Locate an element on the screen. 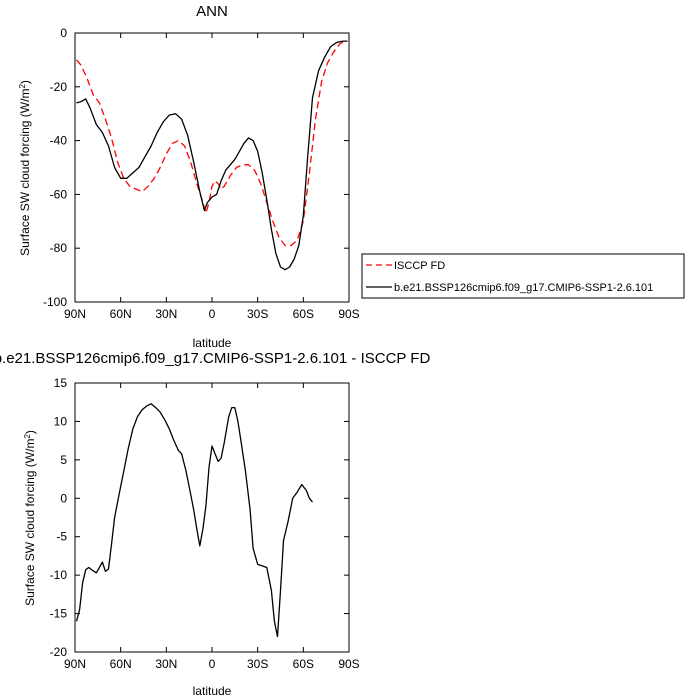 The height and width of the screenshot is (700, 700). top-x-tick-label: 30S is located at coordinates (257, 314).